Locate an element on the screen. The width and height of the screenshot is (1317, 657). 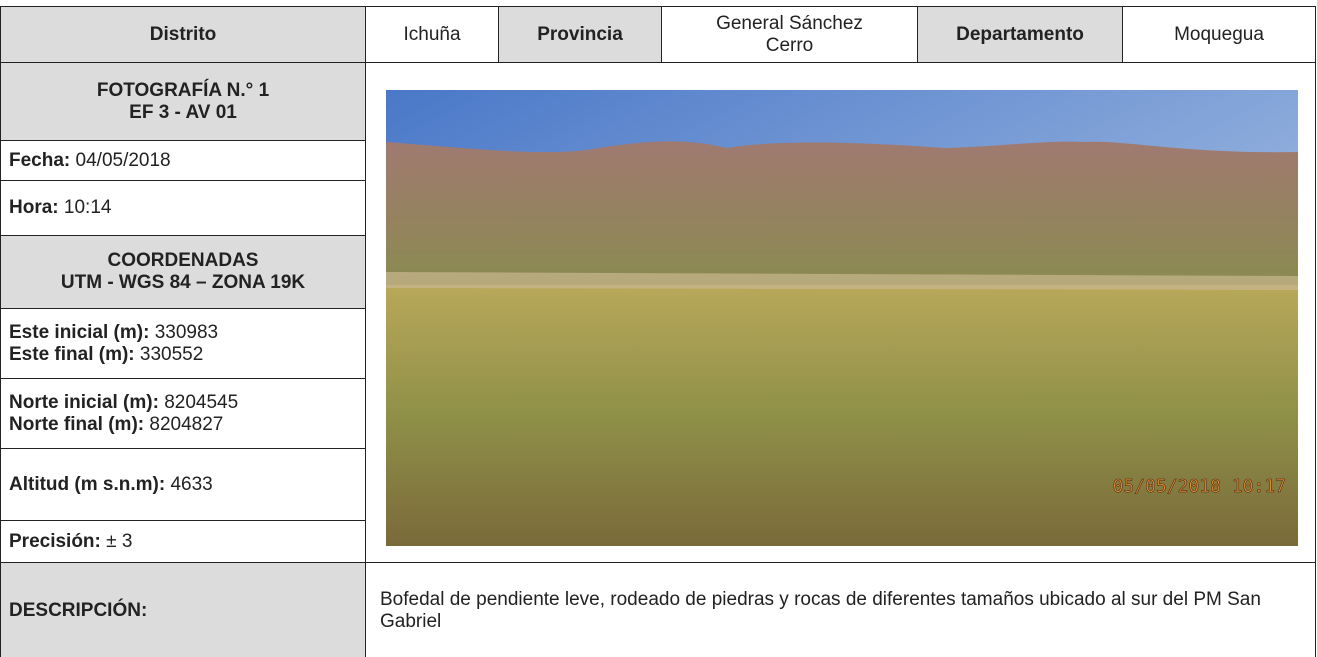
label: Norte inicial (m): is located at coordinates (84, 402).